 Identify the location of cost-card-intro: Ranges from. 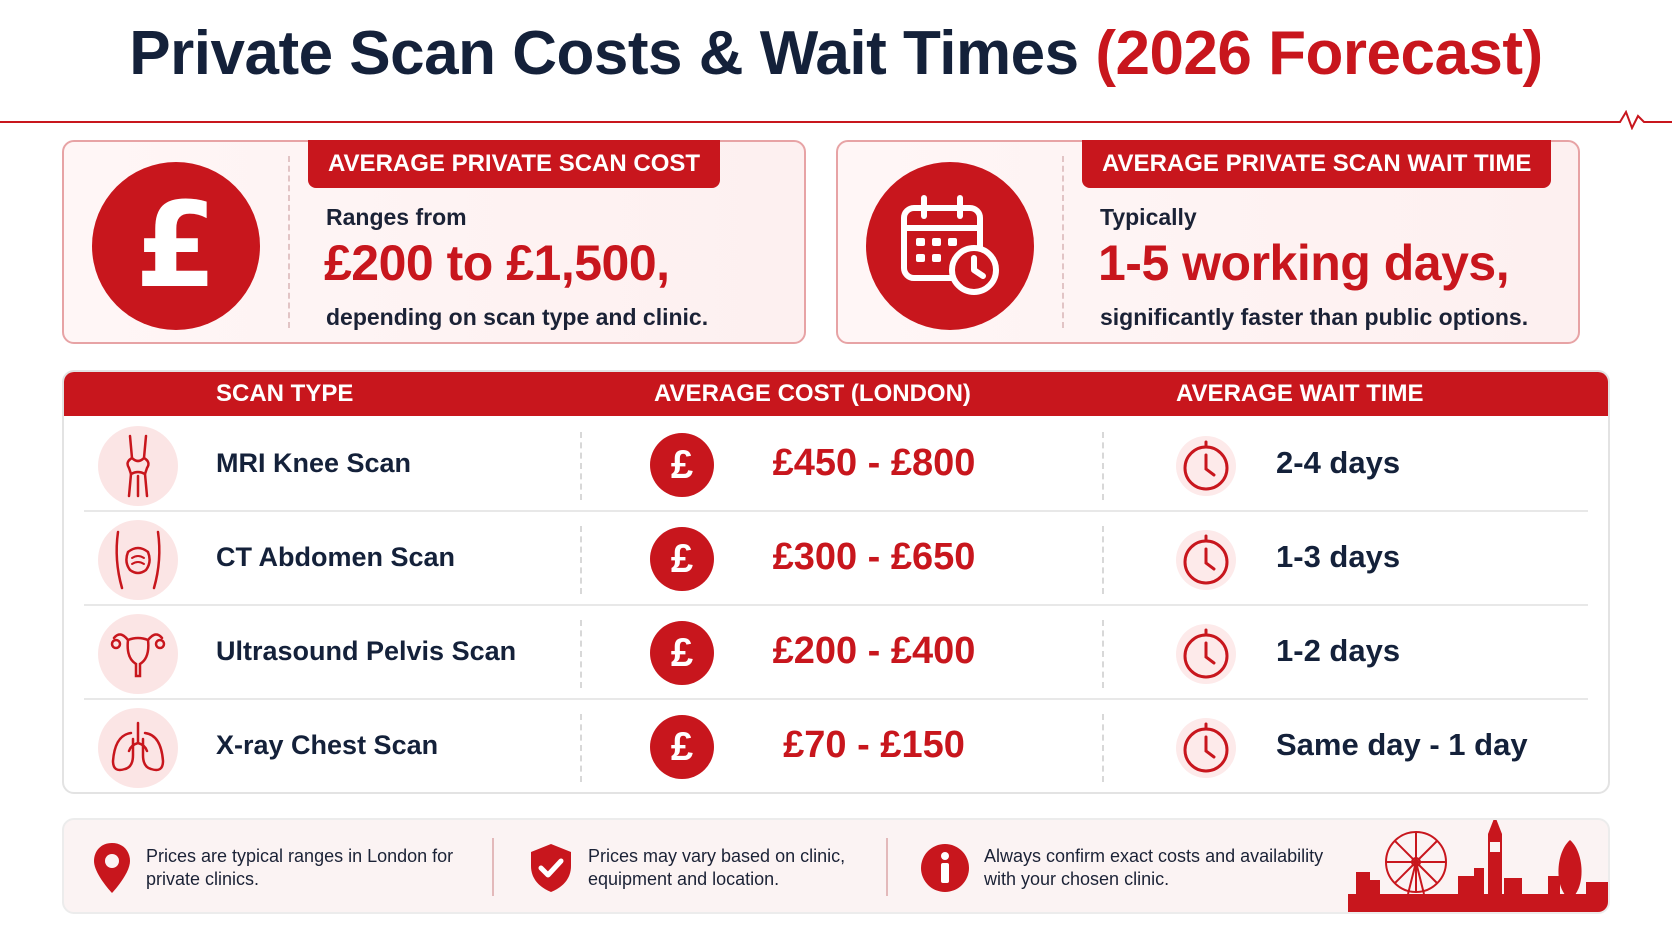
(396, 217).